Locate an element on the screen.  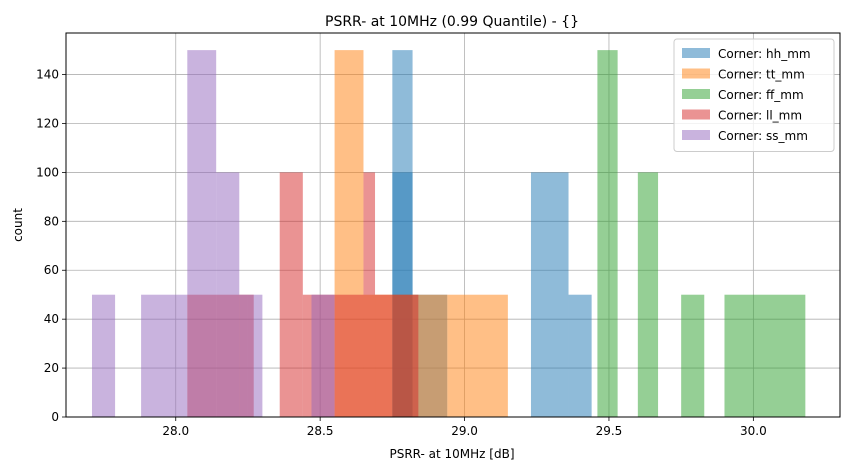
y-tick-label: 60 is located at coordinates (51, 270).